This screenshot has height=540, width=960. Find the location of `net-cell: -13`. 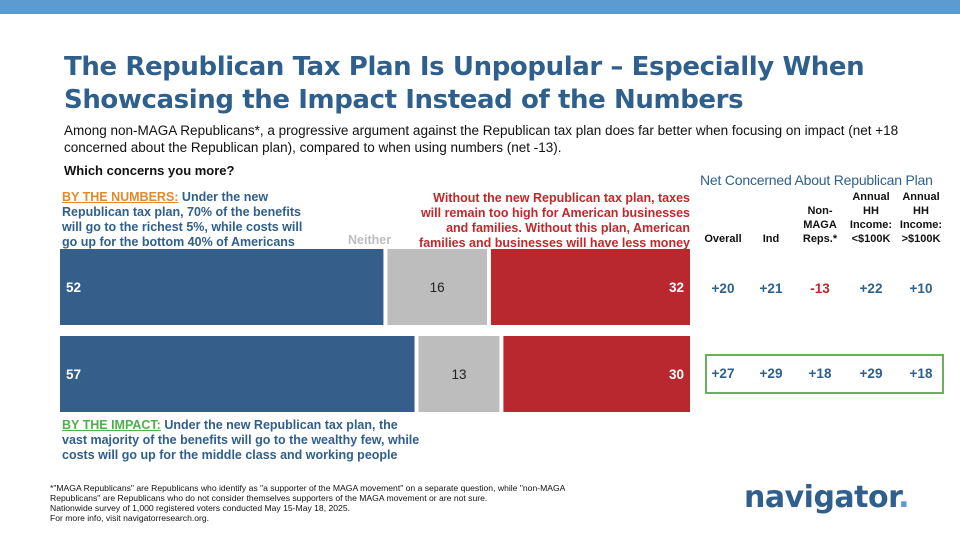

net-cell: -13 is located at coordinates (820, 288).